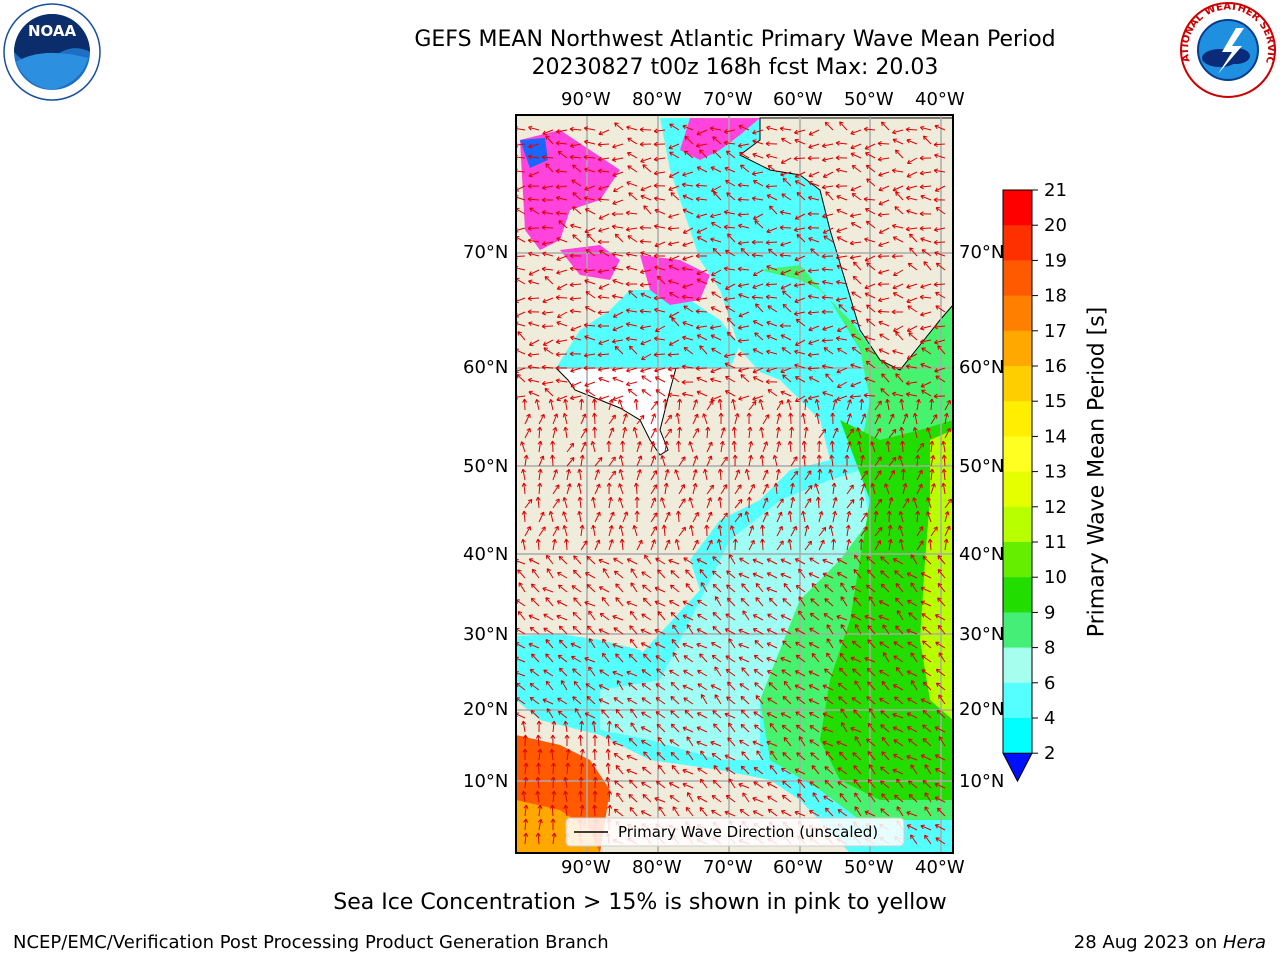 This screenshot has width=1280, height=960. I want to click on map-legend: Primary Wave Direction (unscaled), so click(735, 832).